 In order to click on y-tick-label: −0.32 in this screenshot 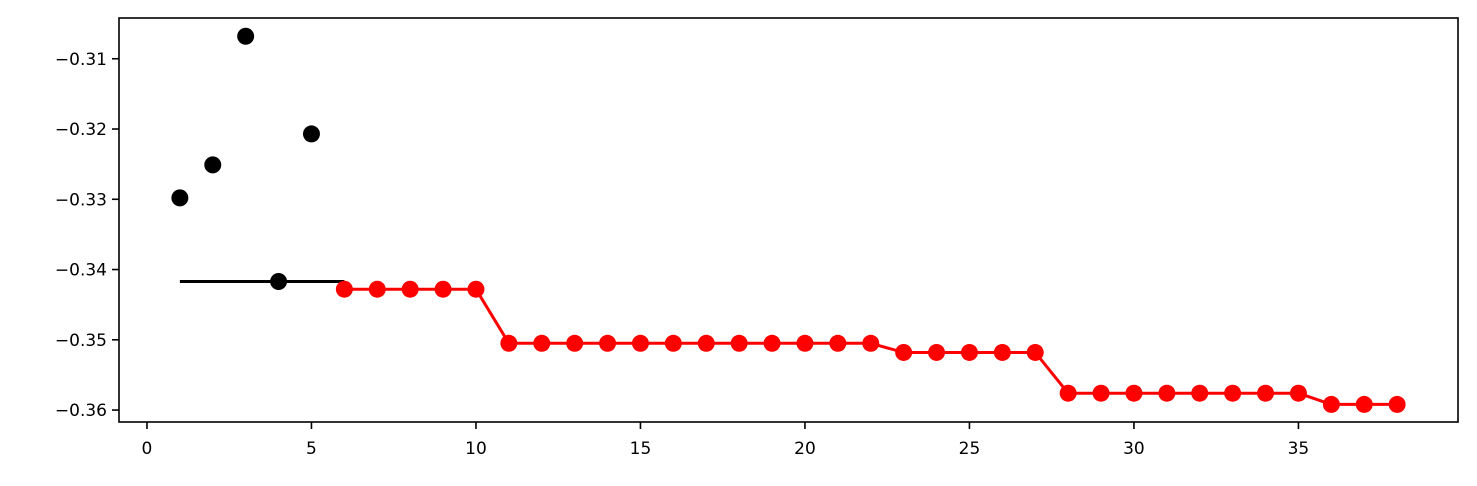, I will do `click(81, 130)`.